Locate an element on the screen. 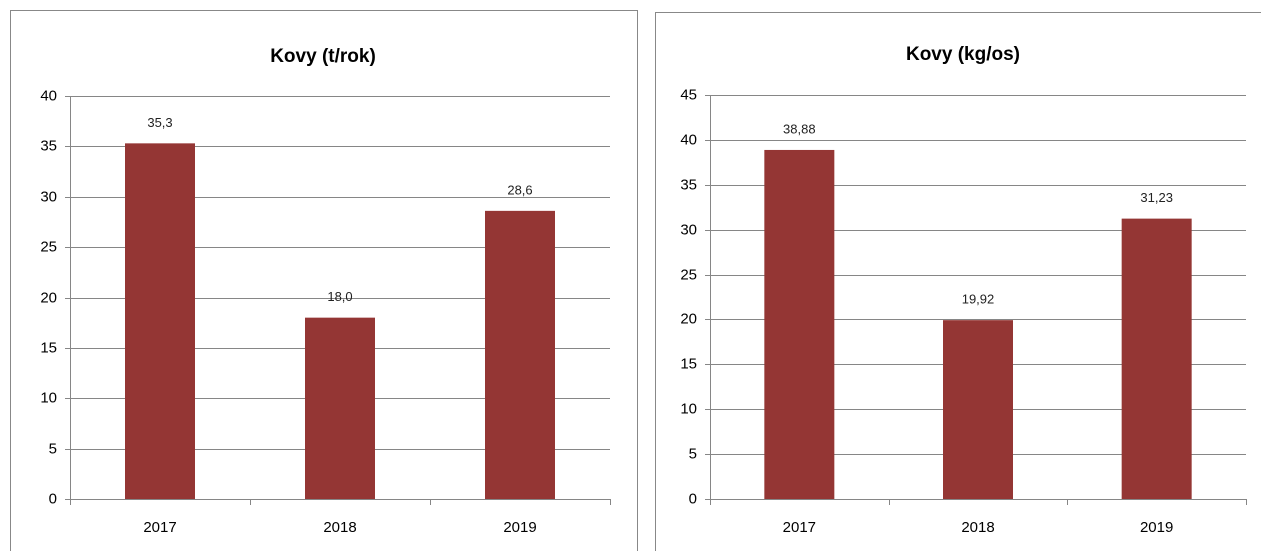 The image size is (1261, 551). y-tick-label: 45 is located at coordinates (688, 94).